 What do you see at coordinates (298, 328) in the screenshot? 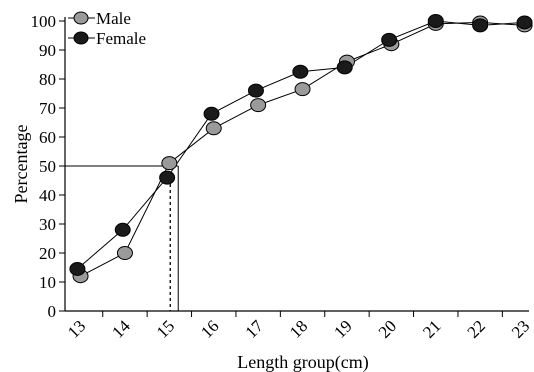
I see `x-tick-label: 18` at bounding box center [298, 328].